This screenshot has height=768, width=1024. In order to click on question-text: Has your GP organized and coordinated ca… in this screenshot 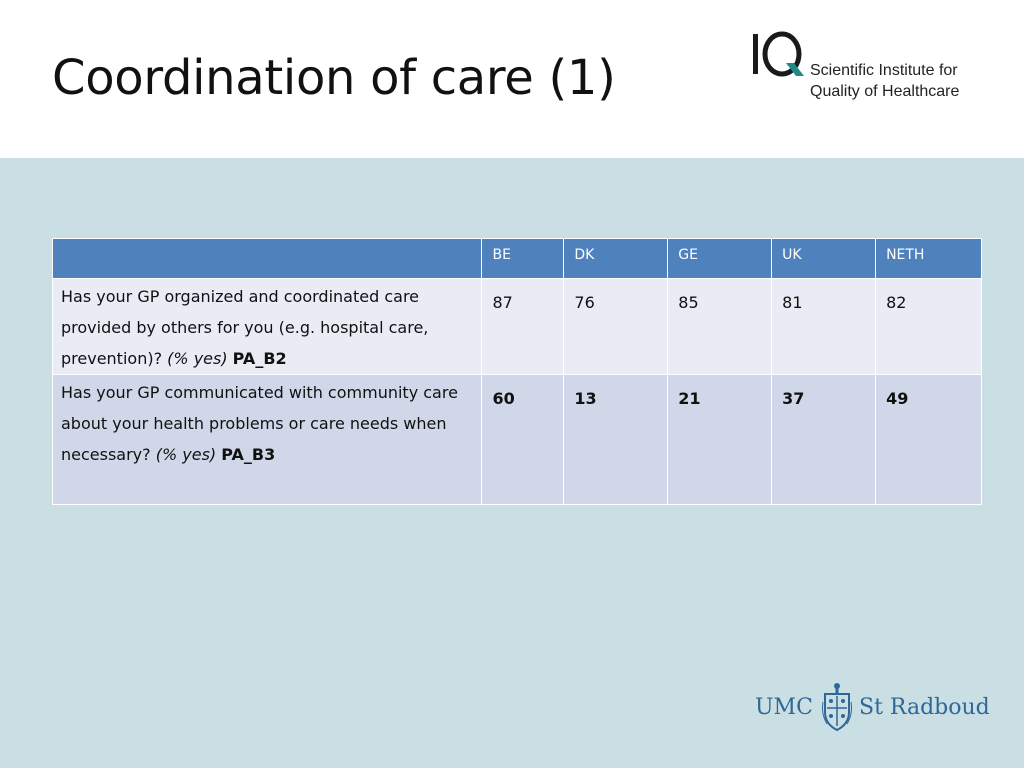, I will do `click(245, 327)`.